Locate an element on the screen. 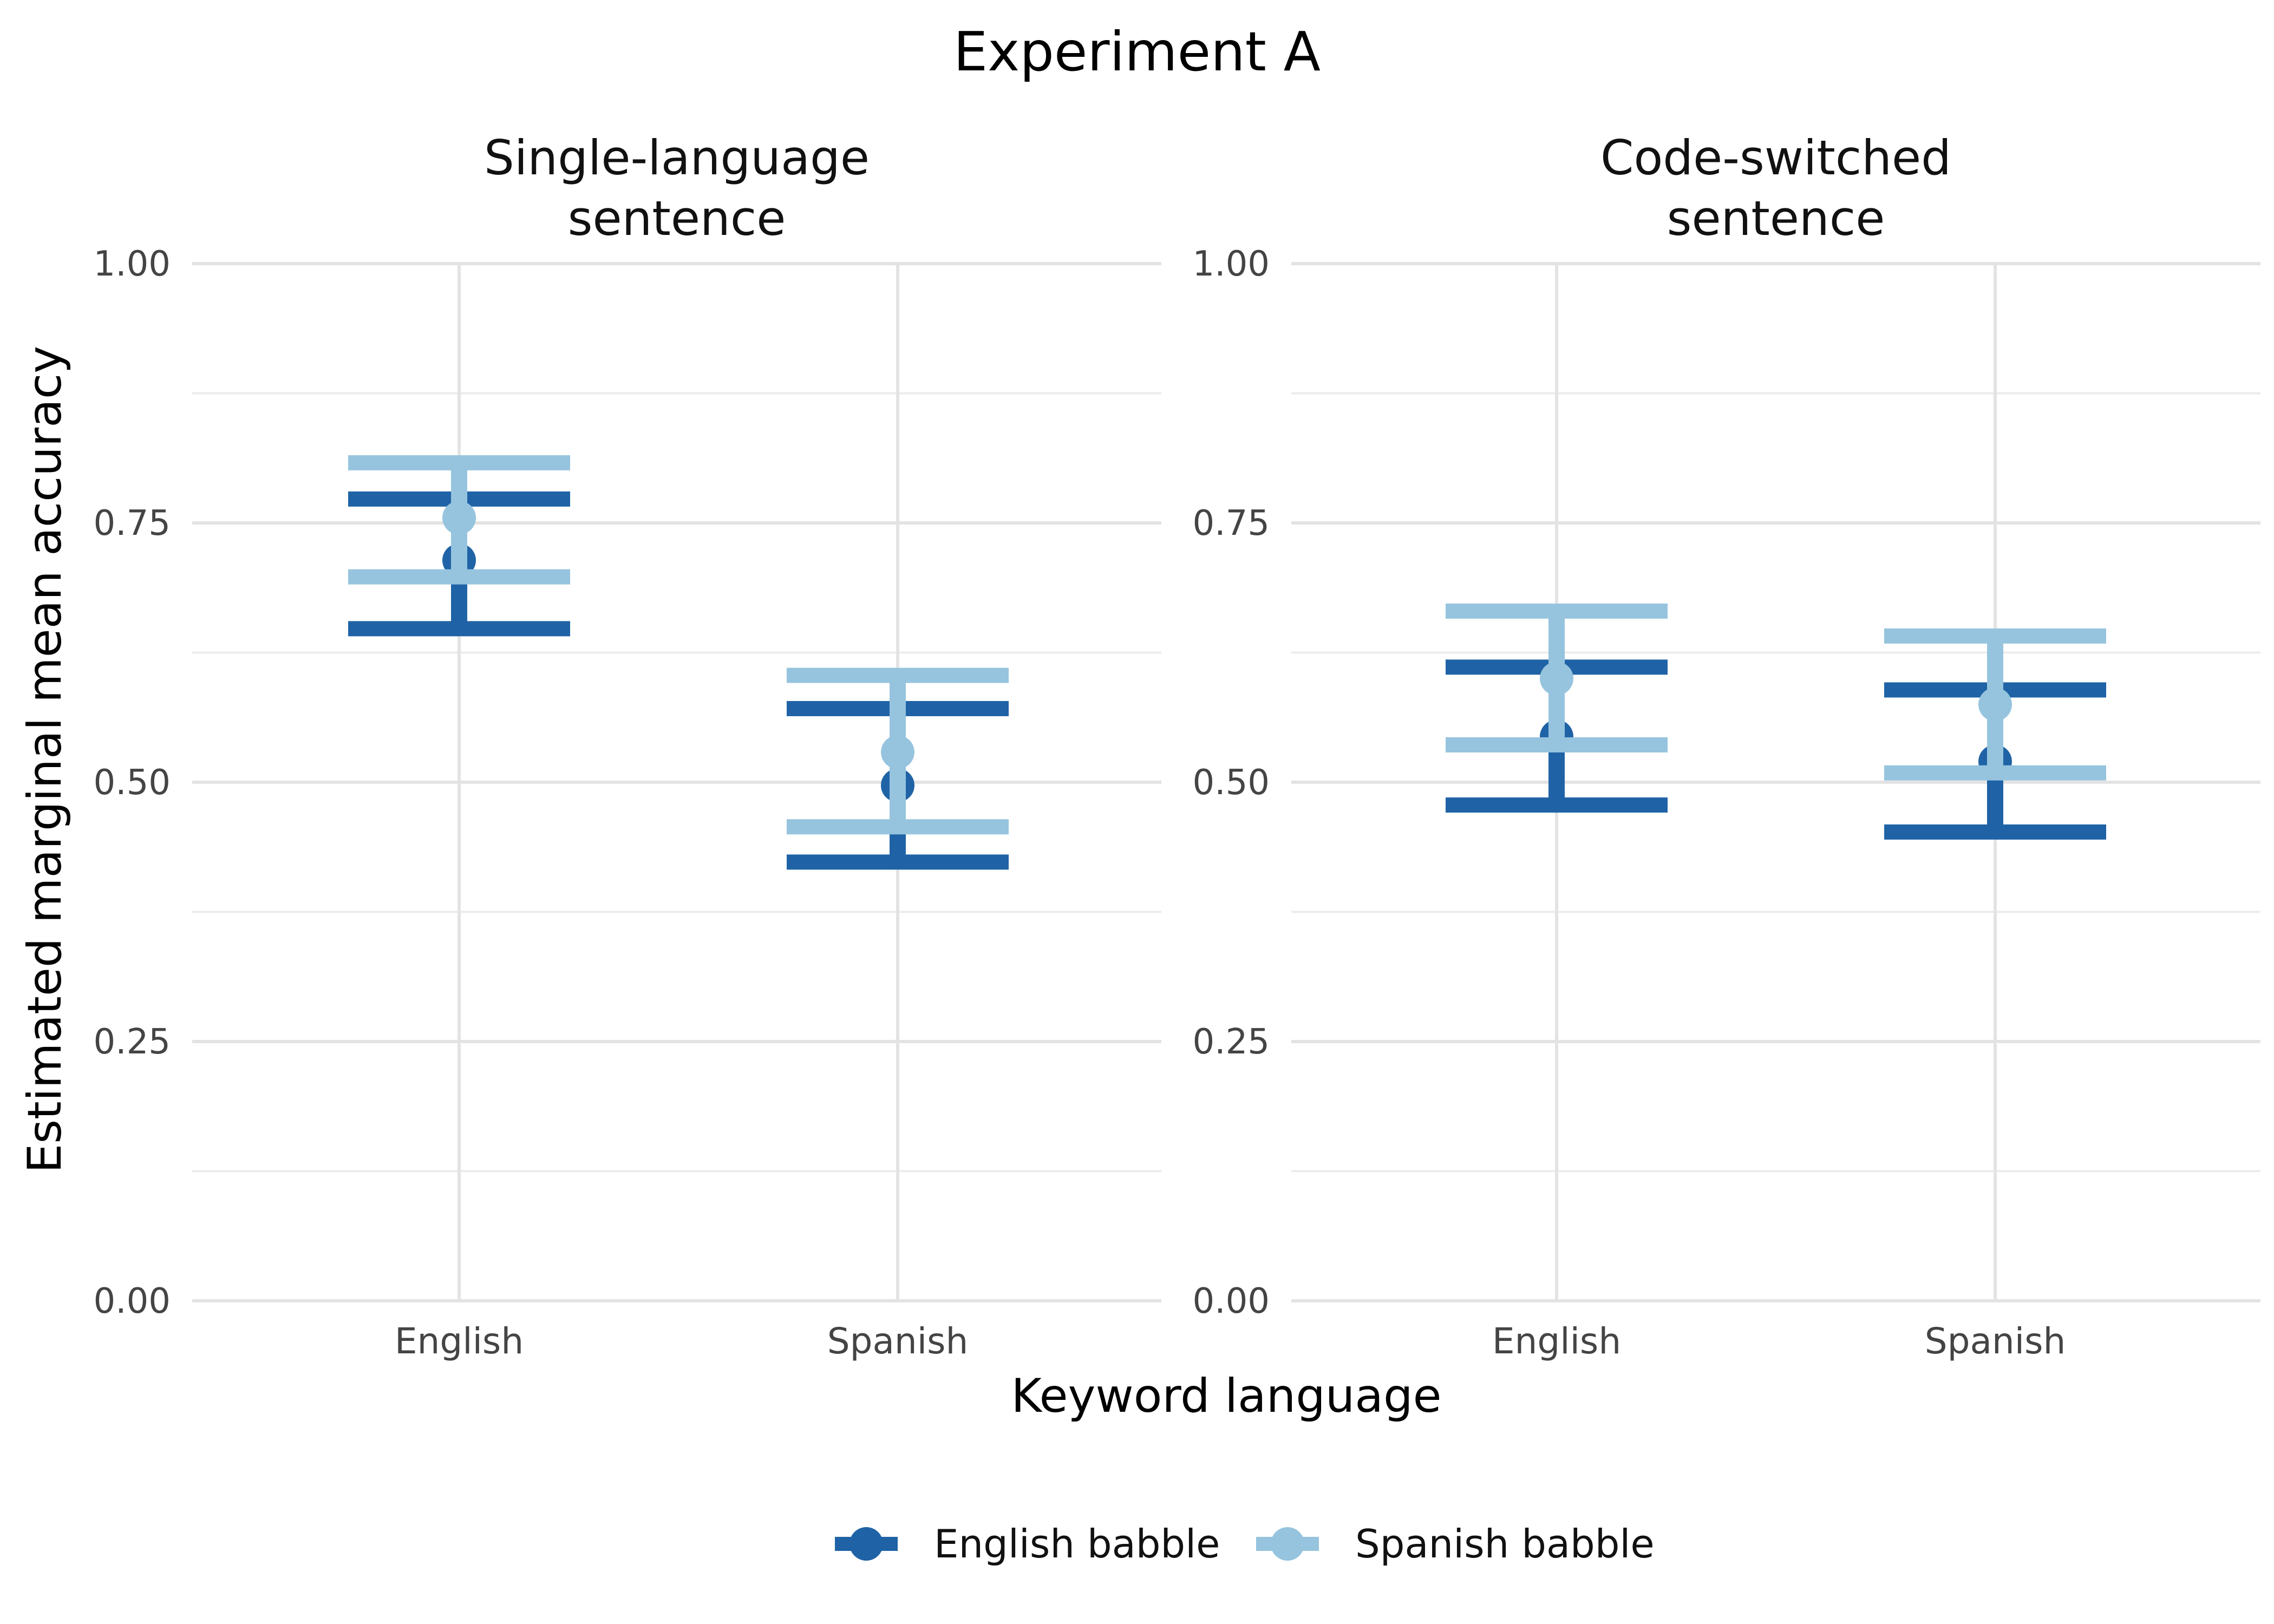  panel-2-title-line-2: sentence is located at coordinates (1776, 219).